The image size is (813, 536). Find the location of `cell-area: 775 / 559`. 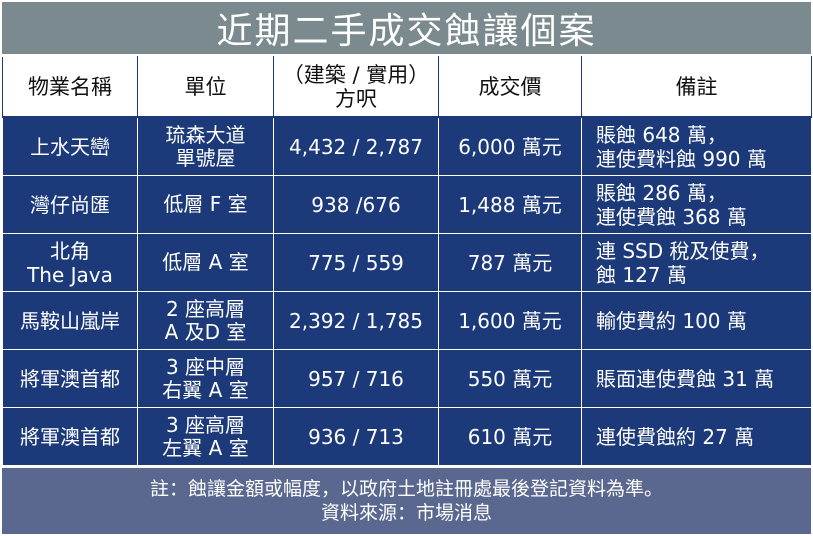

cell-area: 775 / 559 is located at coordinates (356, 262).